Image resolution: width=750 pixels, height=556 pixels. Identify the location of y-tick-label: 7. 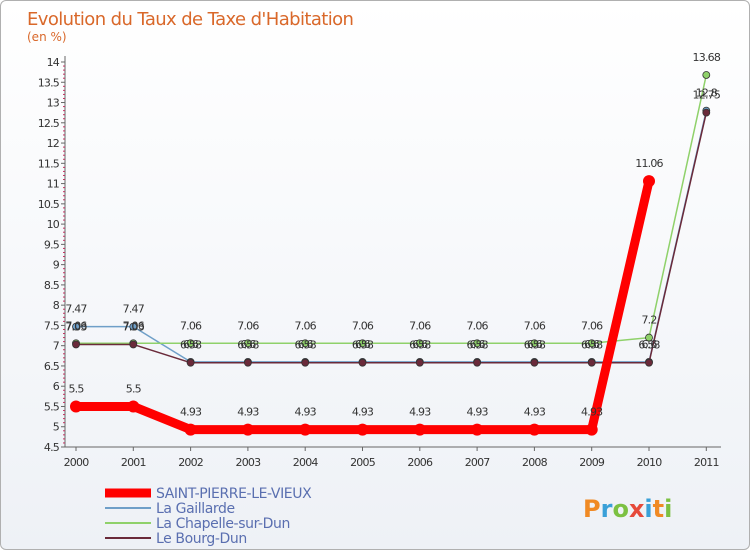
(56, 346).